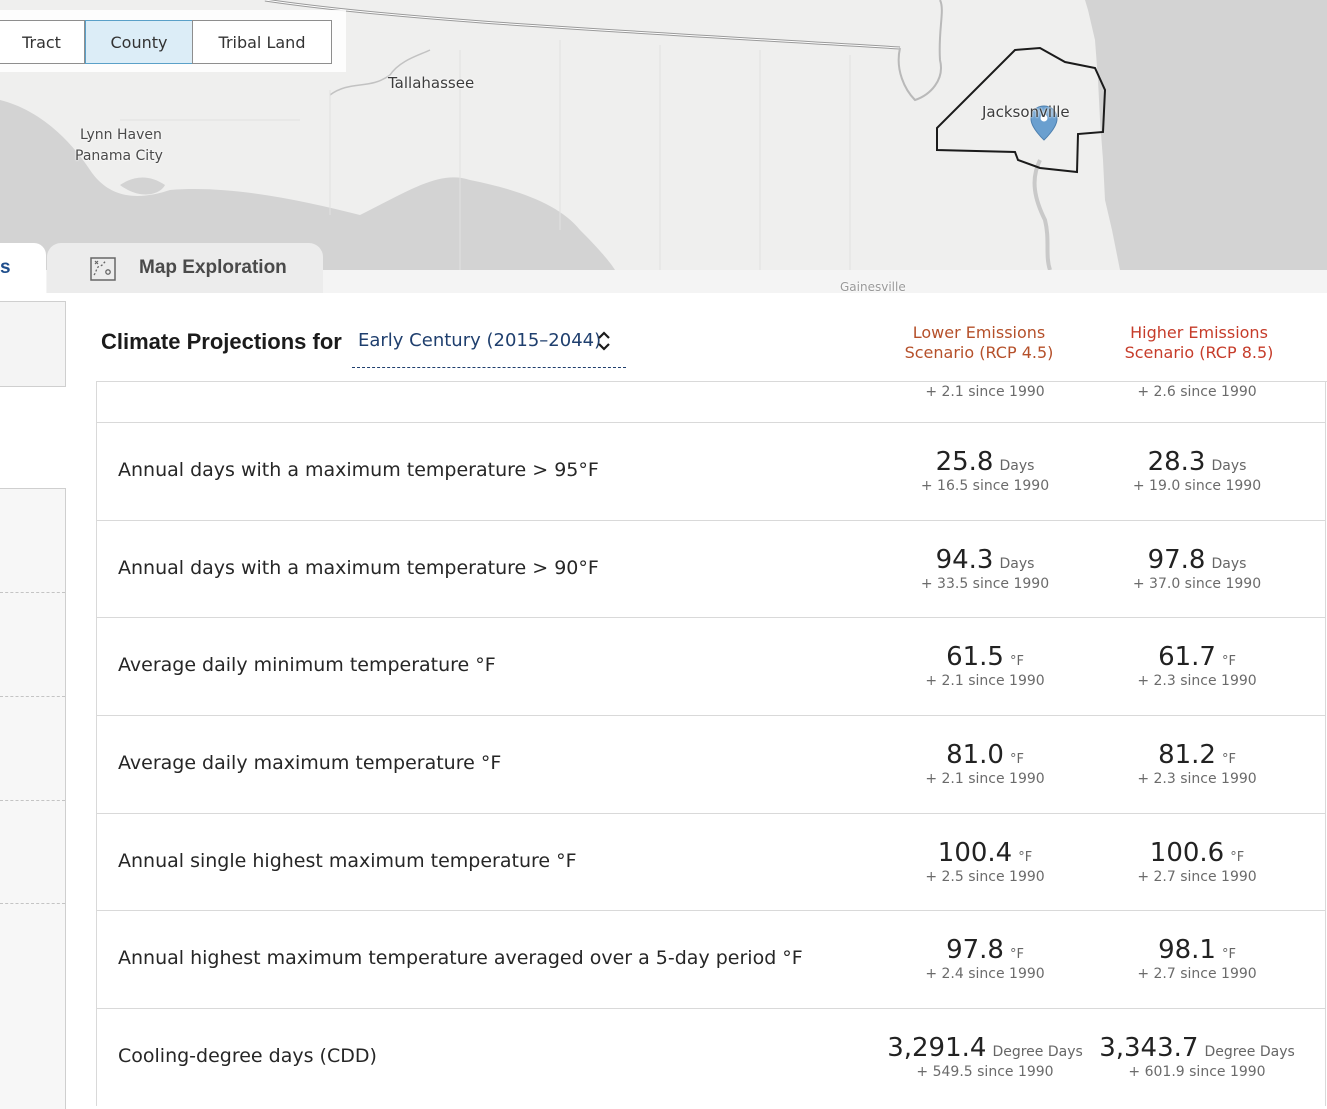 The image size is (1327, 1109). What do you see at coordinates (1199, 352) in the screenshot?
I see `scenario-higher-line2: Scenario (RCP 8.5)` at bounding box center [1199, 352].